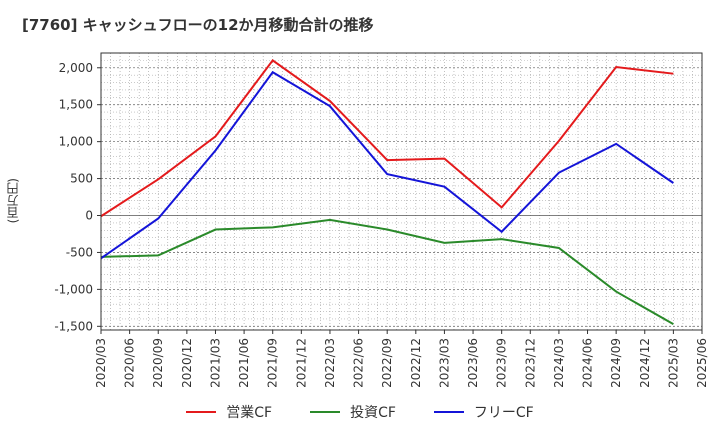 The width and height of the screenshot is (720, 440). What do you see at coordinates (448, 412) in the screenshot?
I see `legend-swatch-free-cf` at bounding box center [448, 412].